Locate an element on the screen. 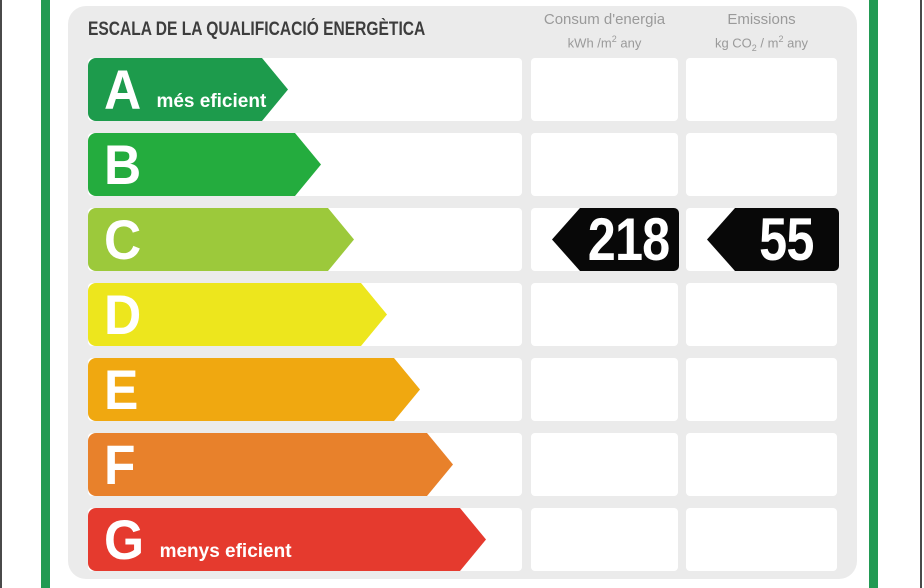 This screenshot has width=924, height=588. consum-header: Consum d'energia kWh /m2 any is located at coordinates (604, 30).